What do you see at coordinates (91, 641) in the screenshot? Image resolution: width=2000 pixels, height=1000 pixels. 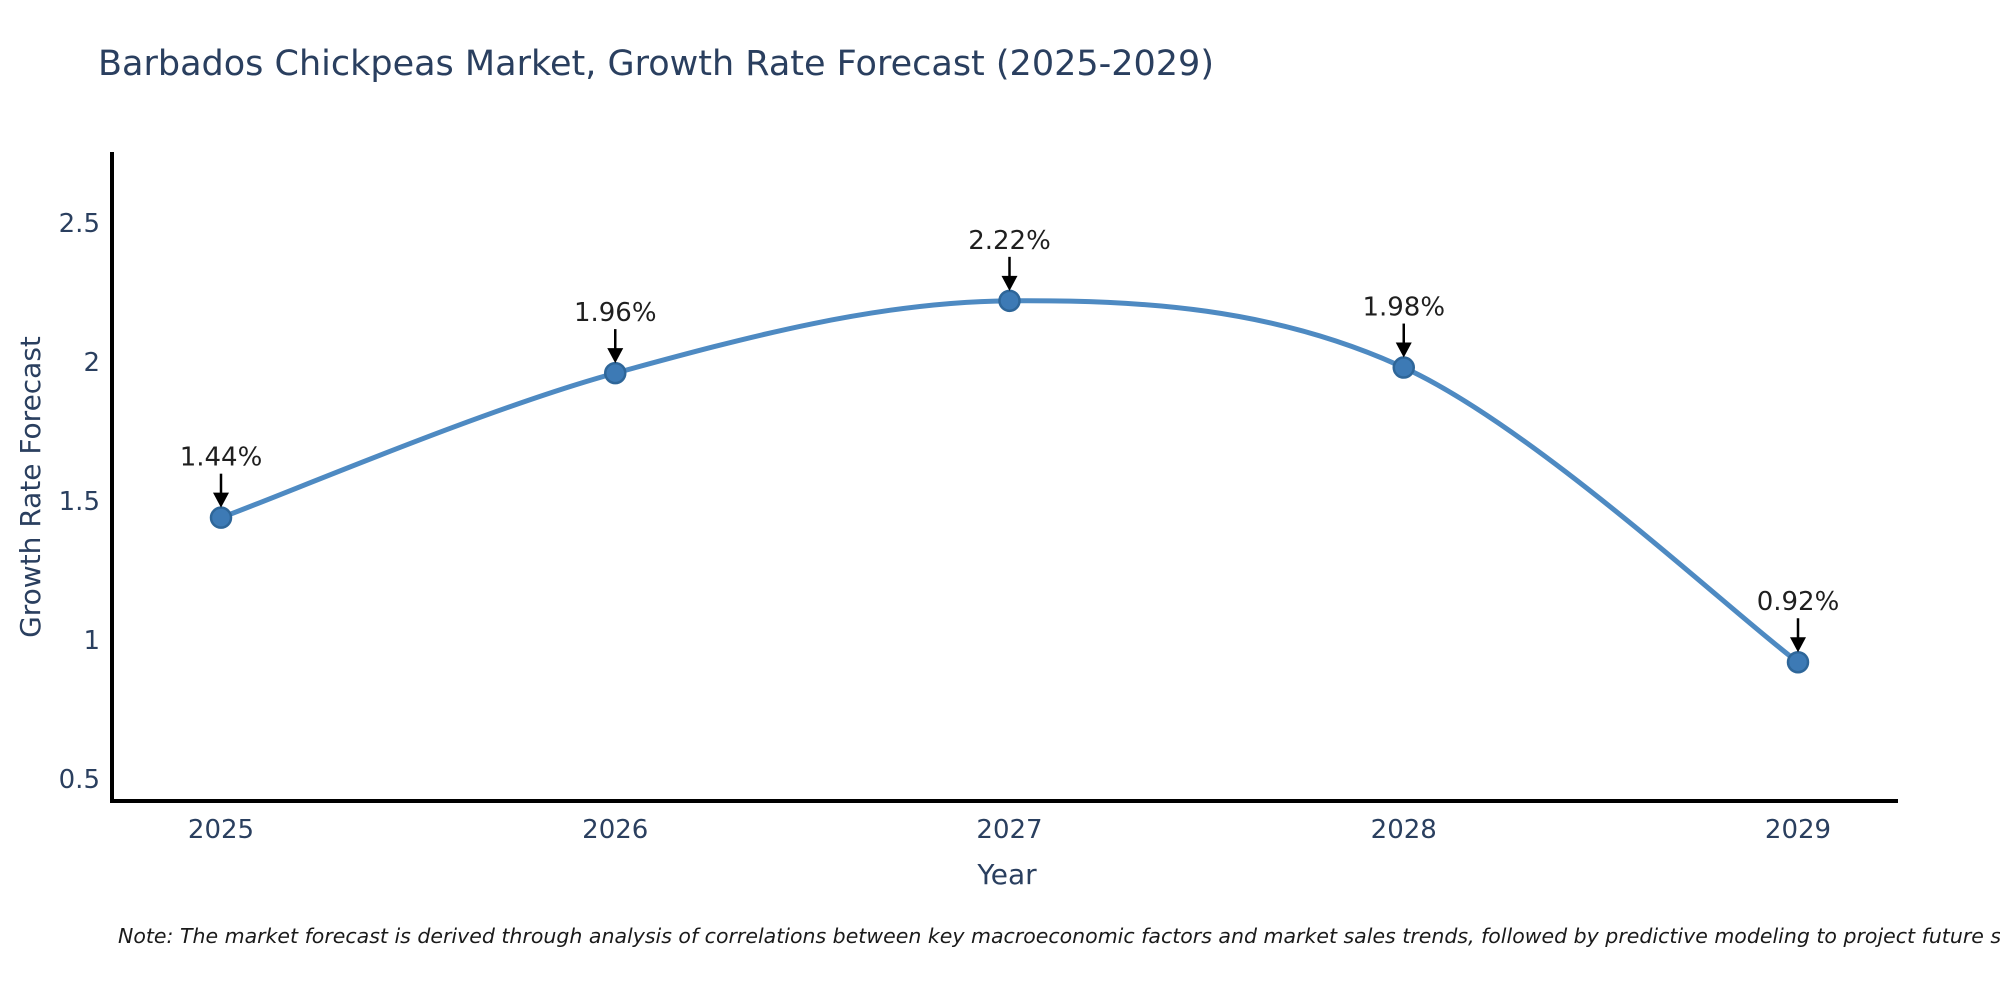 I see `y-tick-label: 1` at bounding box center [91, 641].